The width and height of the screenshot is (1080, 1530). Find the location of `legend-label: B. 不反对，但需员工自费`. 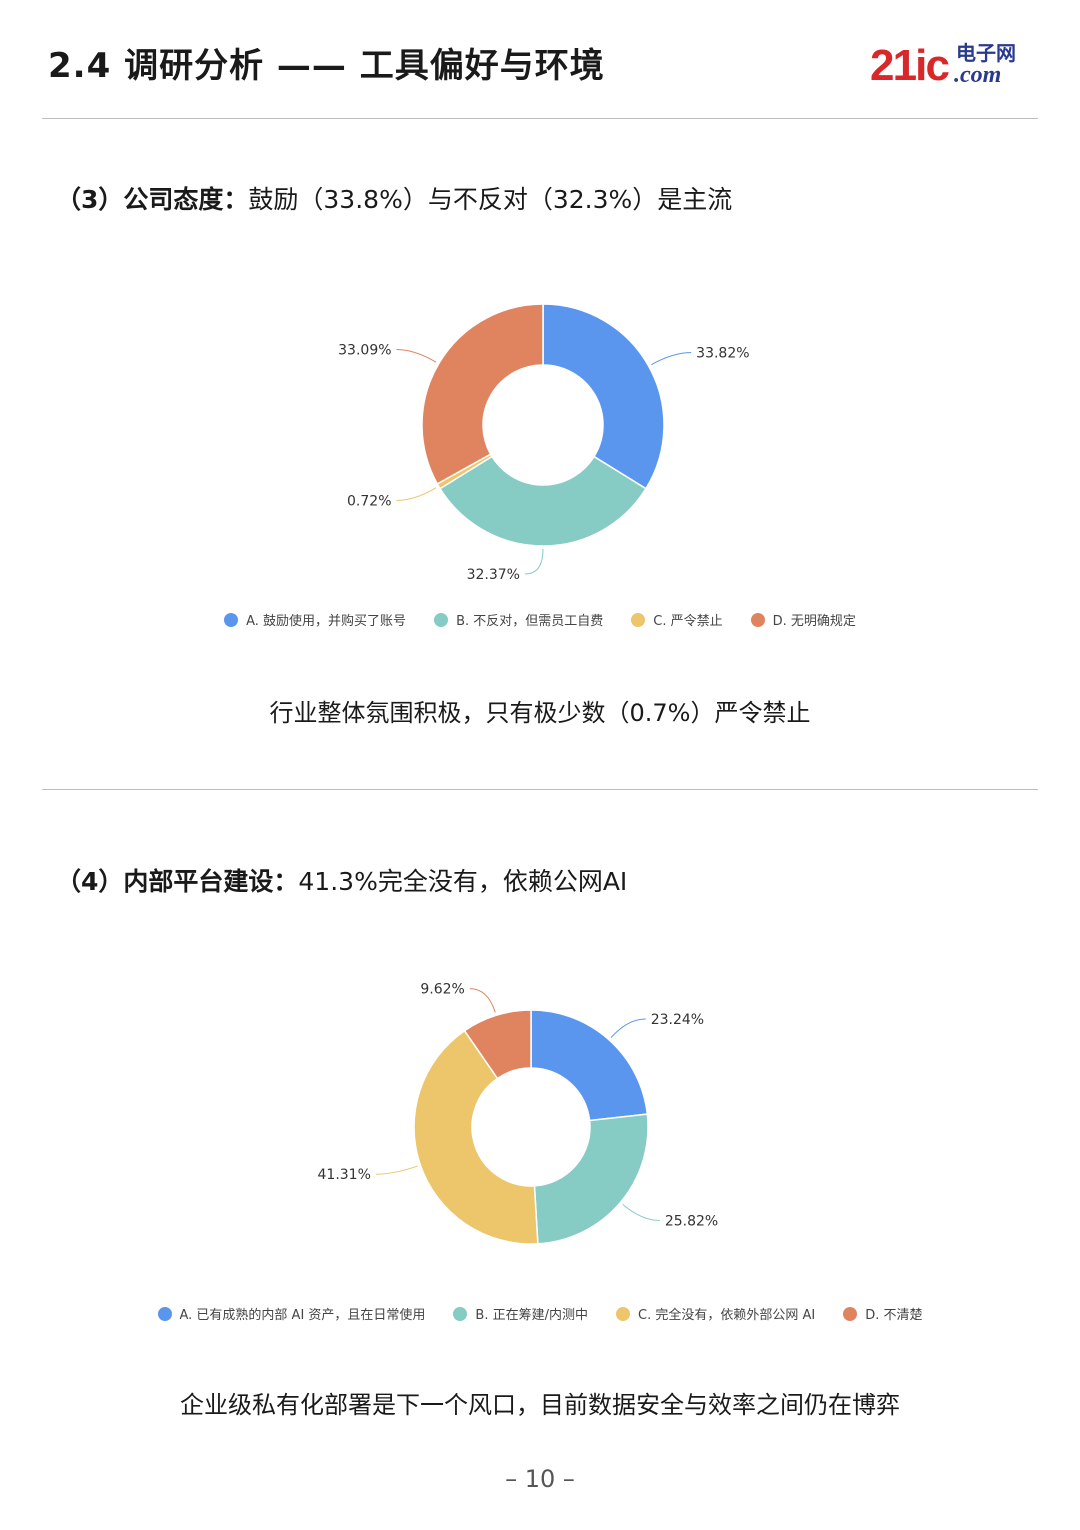

legend-label: B. 不反对，但需员工自费 is located at coordinates (530, 621).